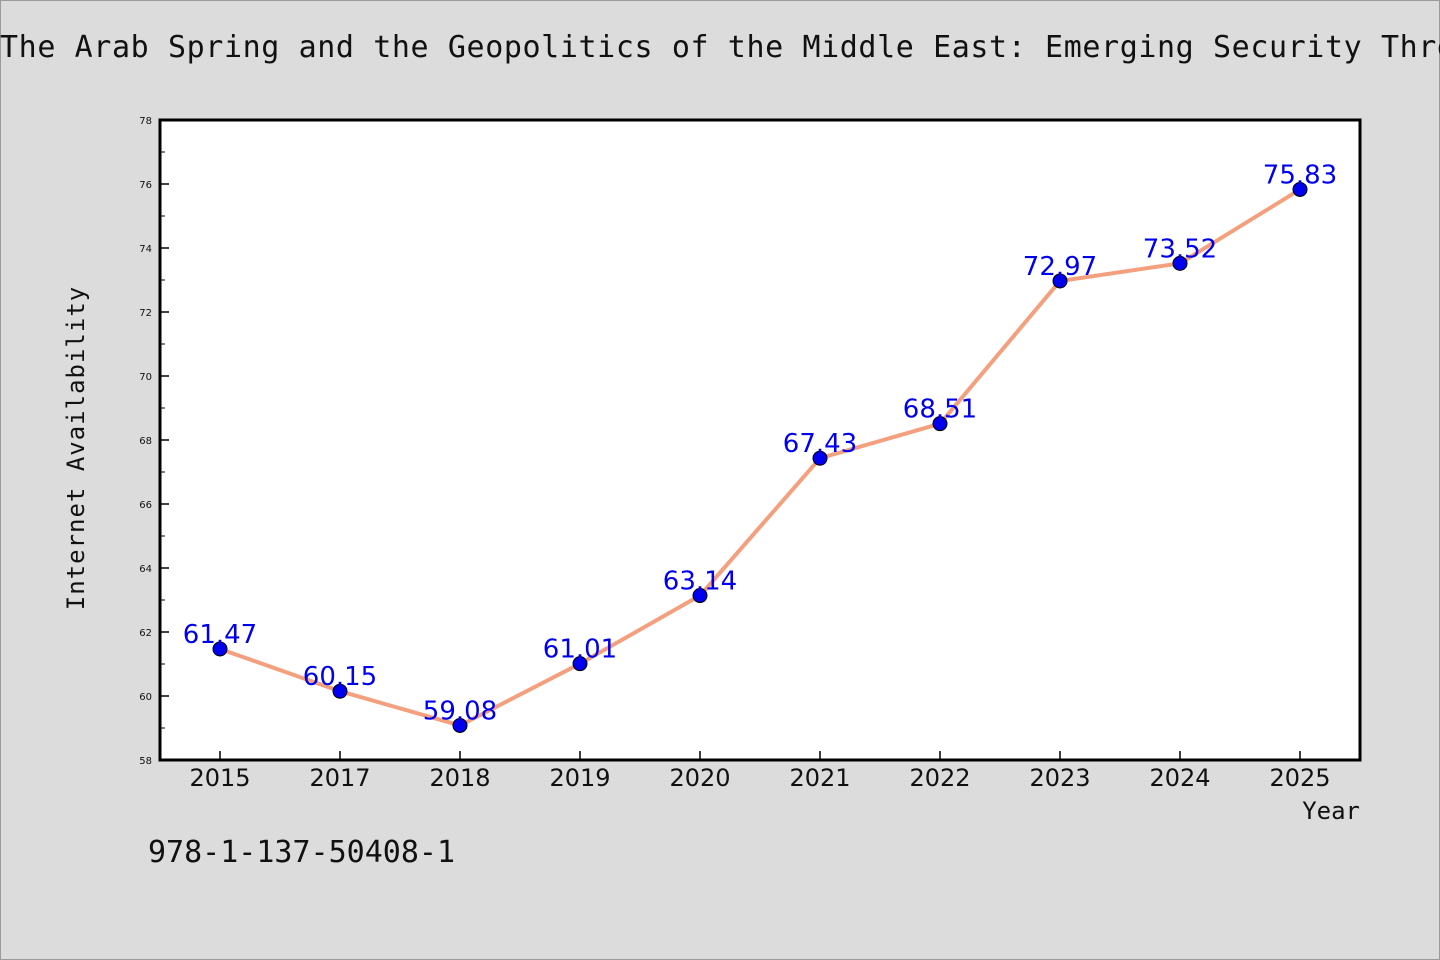 The height and width of the screenshot is (960, 1440). What do you see at coordinates (339, 778) in the screenshot?
I see `x-tick-label: 2017` at bounding box center [339, 778].